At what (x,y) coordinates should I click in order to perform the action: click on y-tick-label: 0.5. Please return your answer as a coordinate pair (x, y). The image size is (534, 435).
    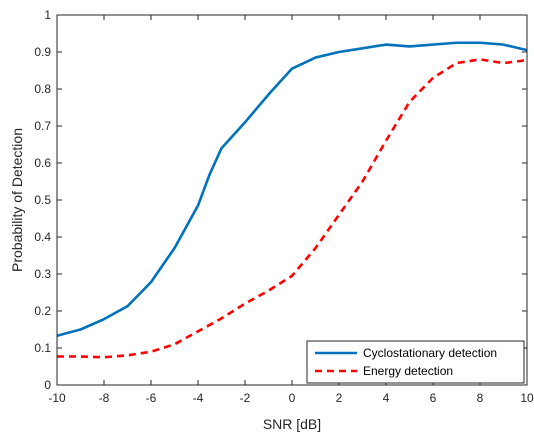
    Looking at the image, I should click on (42, 200).